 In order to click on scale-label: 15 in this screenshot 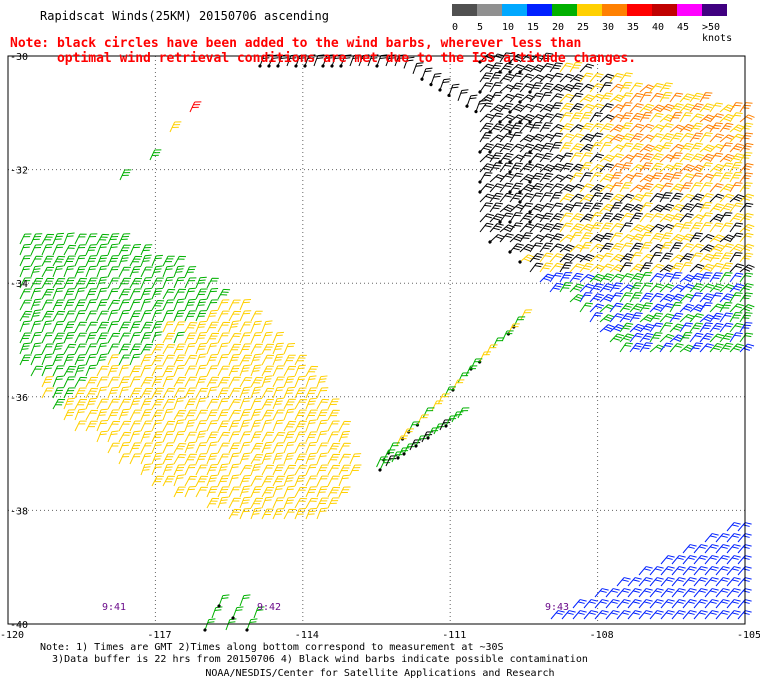, I will do `click(533, 27)`.